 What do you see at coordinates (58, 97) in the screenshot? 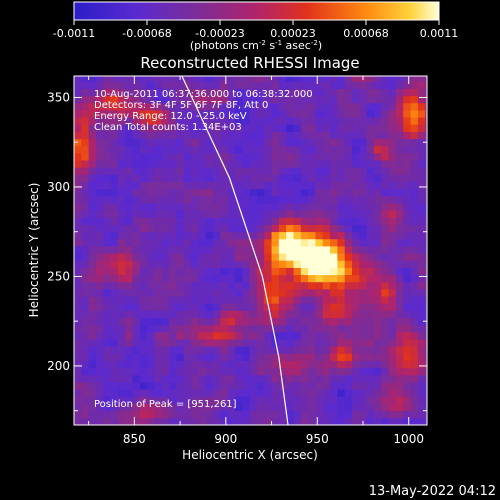
I see `y-tick-label: 350` at bounding box center [58, 97].